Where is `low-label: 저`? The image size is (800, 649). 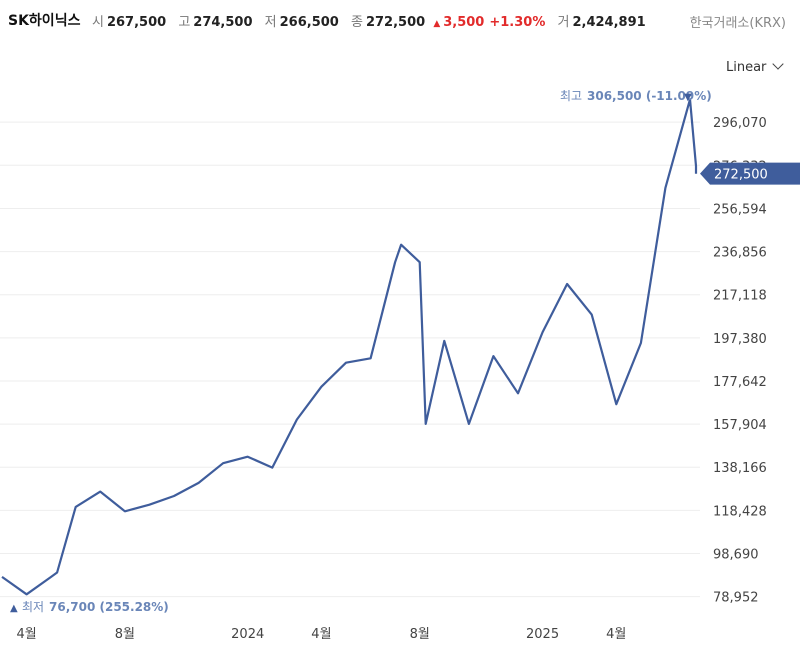
low-label: 저 is located at coordinates (270, 22).